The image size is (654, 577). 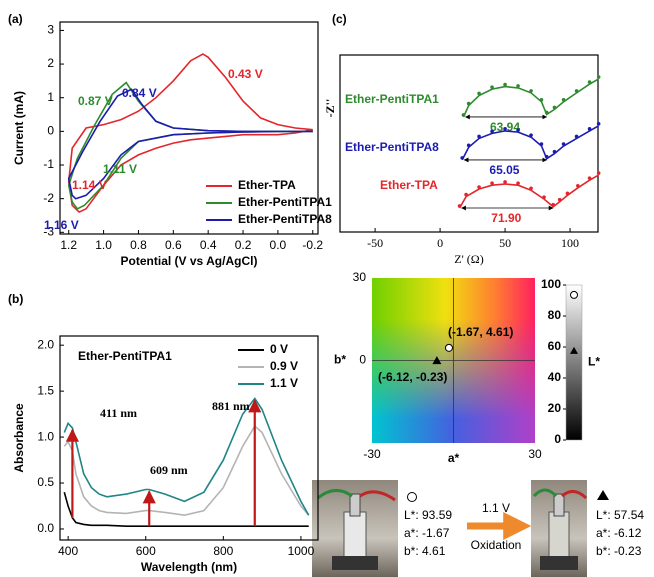 What do you see at coordinates (285, 202) in the screenshot?
I see `legend-label: Ether-PentiTPA1` at bounding box center [285, 202].